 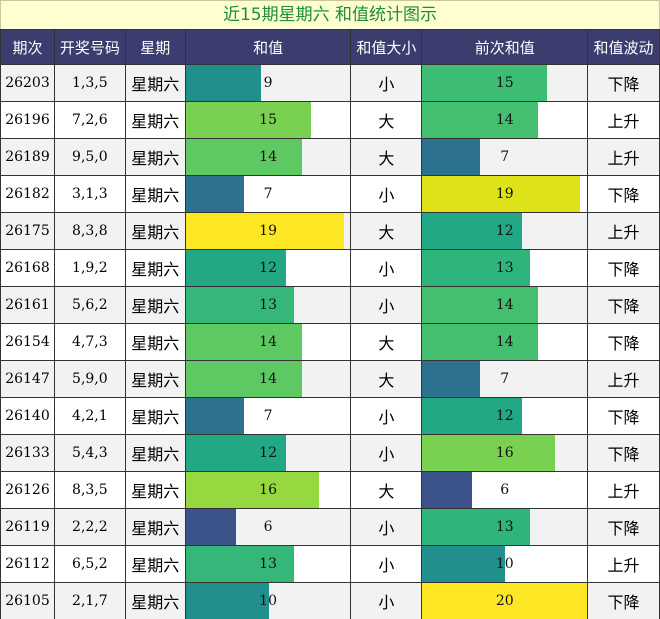 I want to click on sum-cell-value: 7, so click(x=268, y=416).